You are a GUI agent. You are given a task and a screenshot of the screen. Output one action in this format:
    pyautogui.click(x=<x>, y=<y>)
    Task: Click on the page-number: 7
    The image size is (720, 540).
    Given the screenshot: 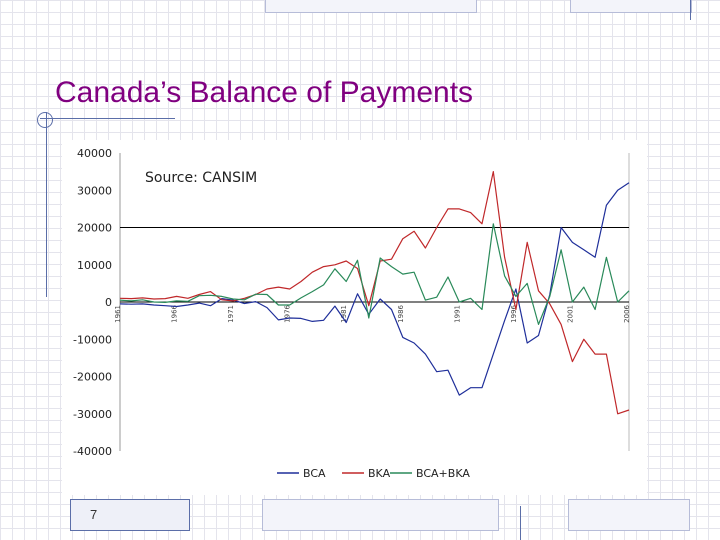 What is the action you would take?
    pyautogui.click(x=94, y=514)
    